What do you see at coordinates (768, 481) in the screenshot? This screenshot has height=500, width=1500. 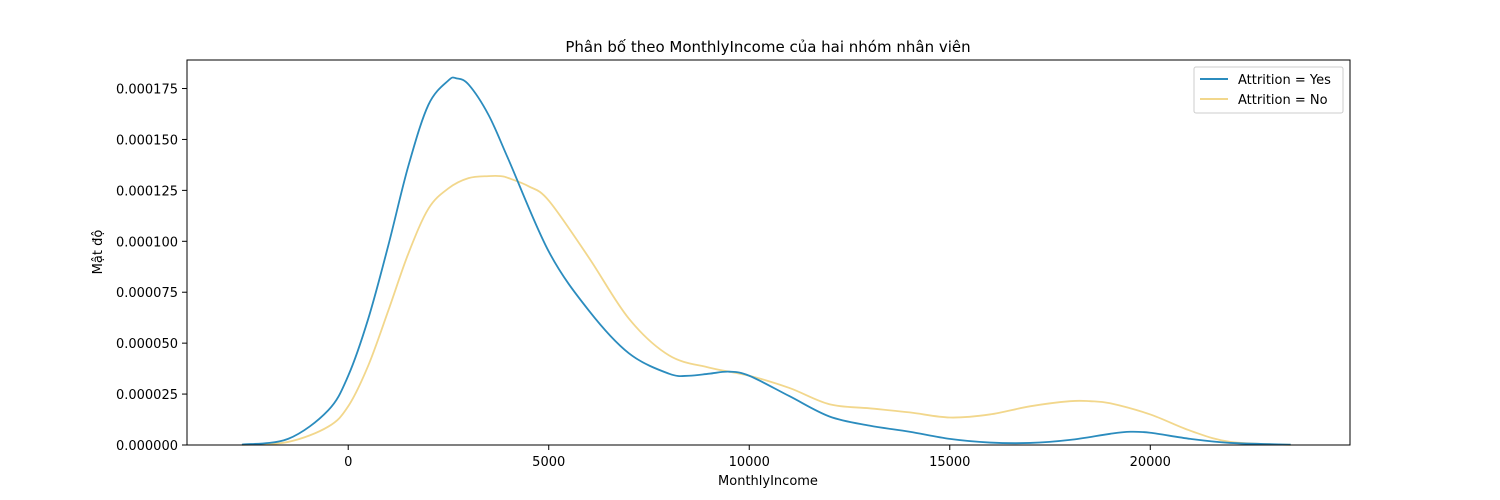 I see `x-axis-label: MonthlyIncome` at bounding box center [768, 481].